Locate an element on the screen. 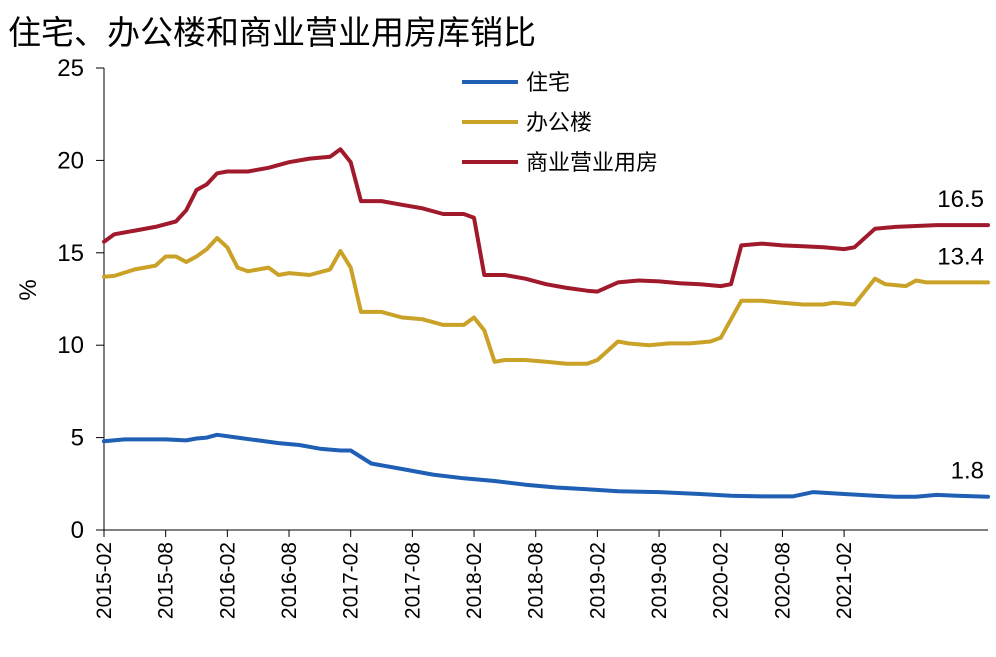 The image size is (996, 657). y-tick-label: 25 is located at coordinates (70, 68).